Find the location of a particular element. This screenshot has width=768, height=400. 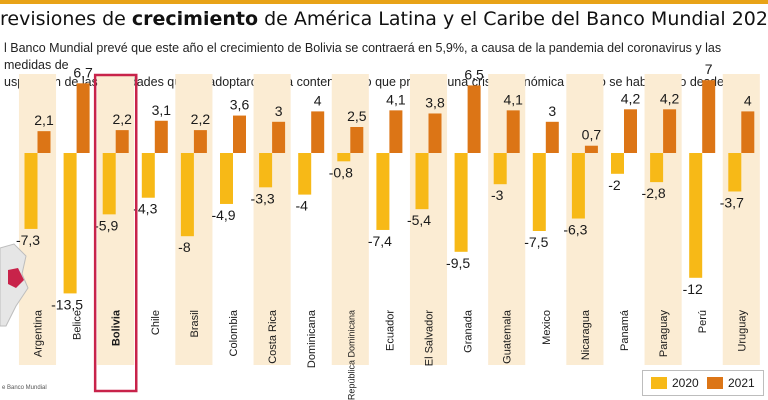

label-2020-colombia: -4,9 is located at coordinates (223, 215).